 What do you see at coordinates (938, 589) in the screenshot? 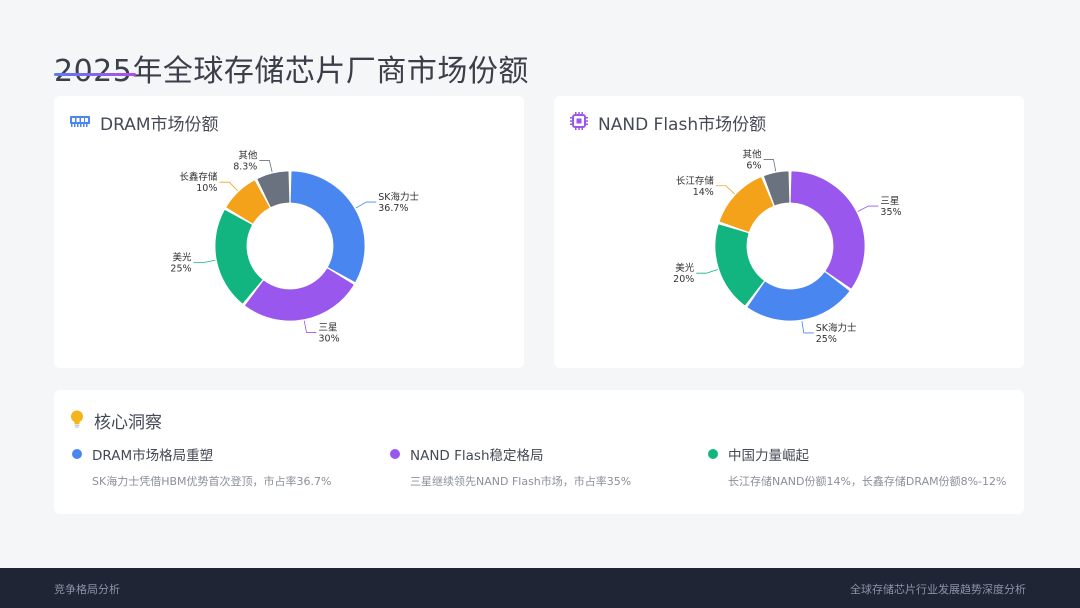
I see `footer-report-title: 全球存储芯片行业发展趋势深度分析` at bounding box center [938, 589].